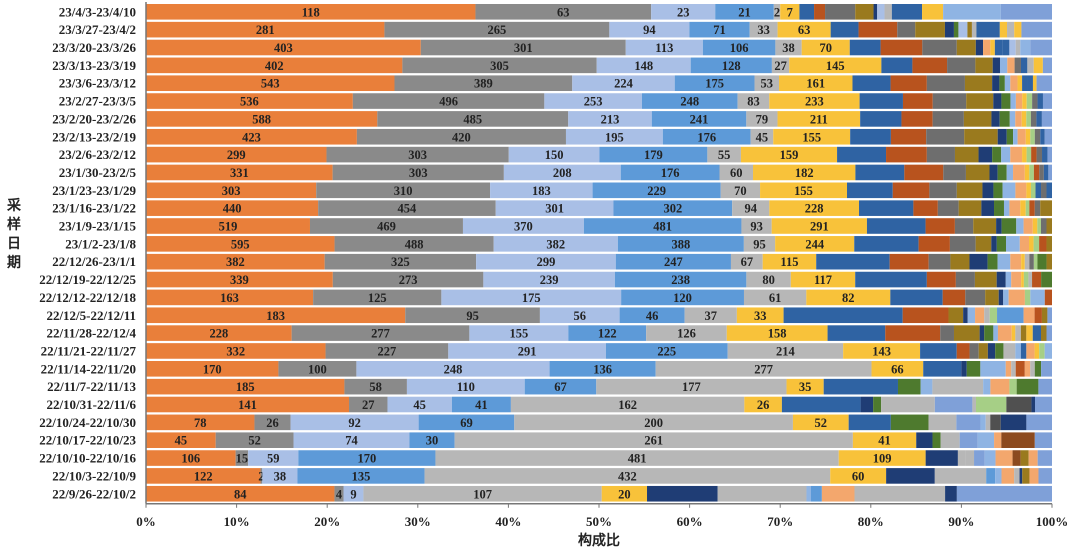 The image size is (1080, 557). I want to click on segment-value-label: 182, so click(804, 173).